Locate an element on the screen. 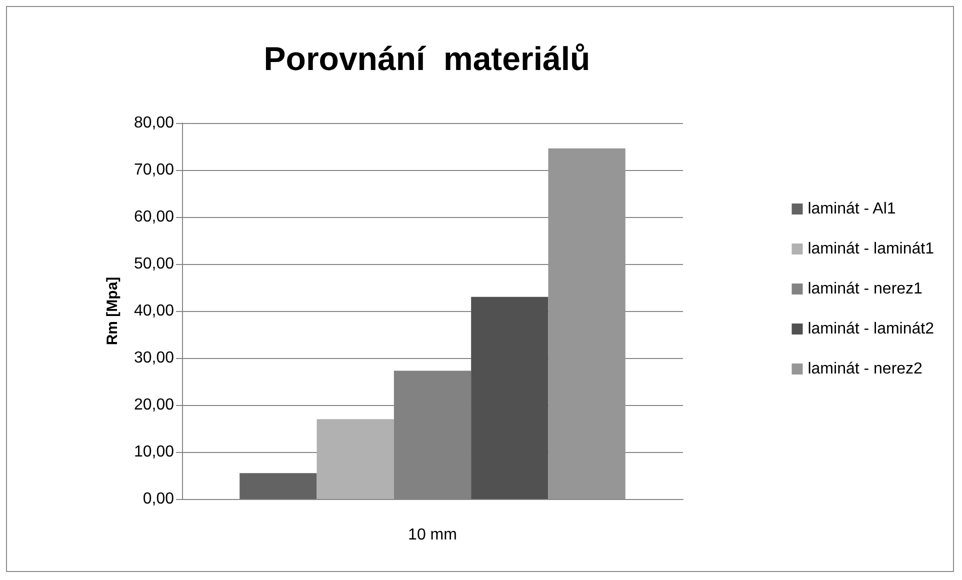  legend-label: laminát - Al1 is located at coordinates (852, 209).